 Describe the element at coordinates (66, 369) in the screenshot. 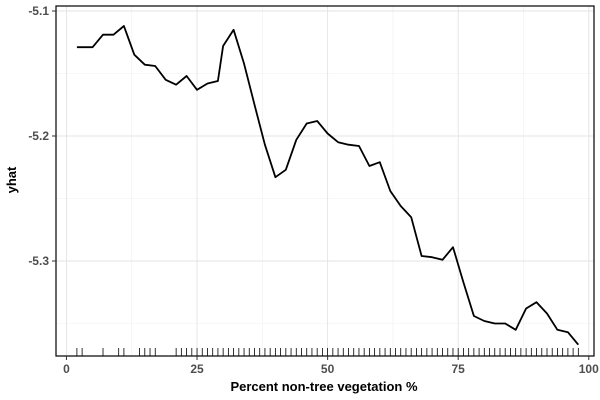

I see `x-tick-label: 0` at that location.